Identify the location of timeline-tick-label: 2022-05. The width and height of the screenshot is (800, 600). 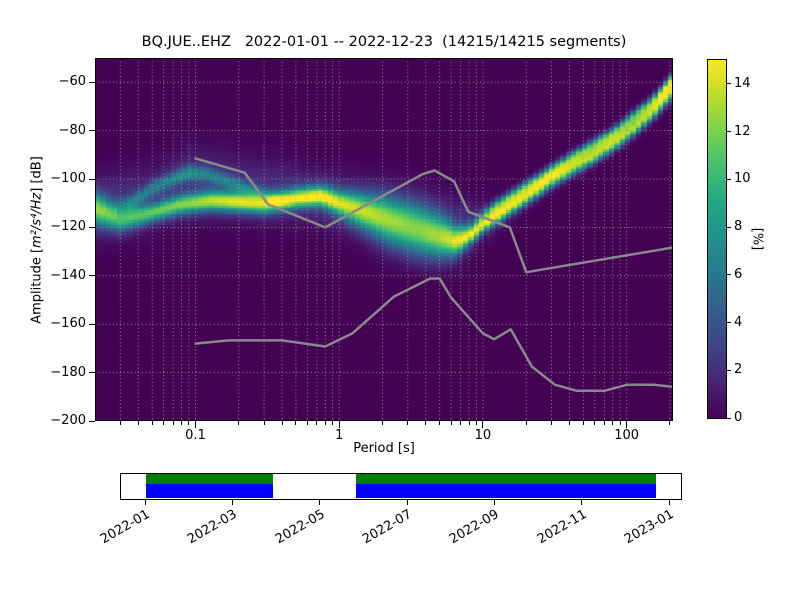
(300, 527).